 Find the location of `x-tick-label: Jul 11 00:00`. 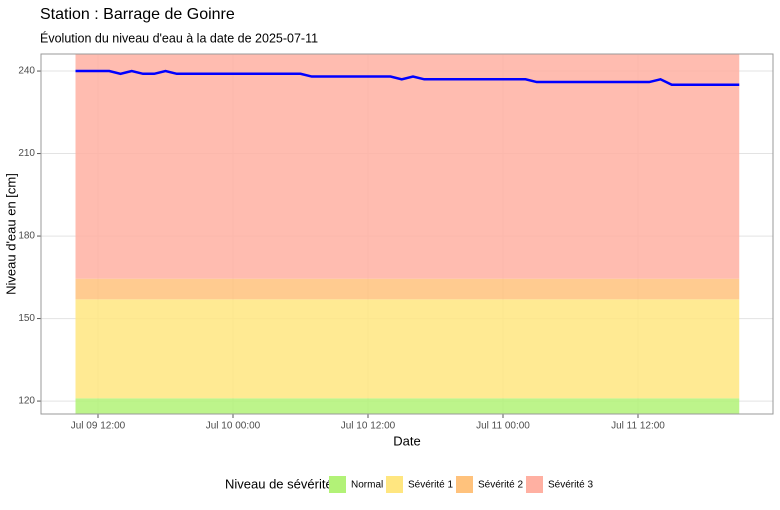

x-tick-label: Jul 11 00:00 is located at coordinates (503, 426).